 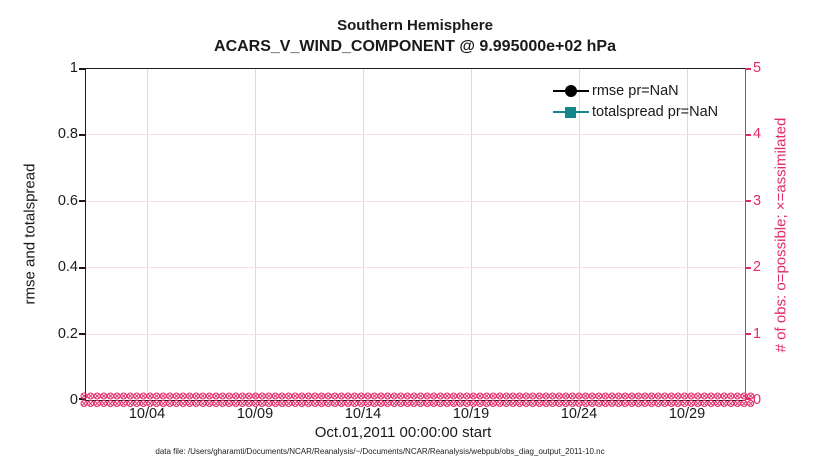 What do you see at coordinates (471, 414) in the screenshot?
I see `x-axis-tick-label: 10/19` at bounding box center [471, 414].